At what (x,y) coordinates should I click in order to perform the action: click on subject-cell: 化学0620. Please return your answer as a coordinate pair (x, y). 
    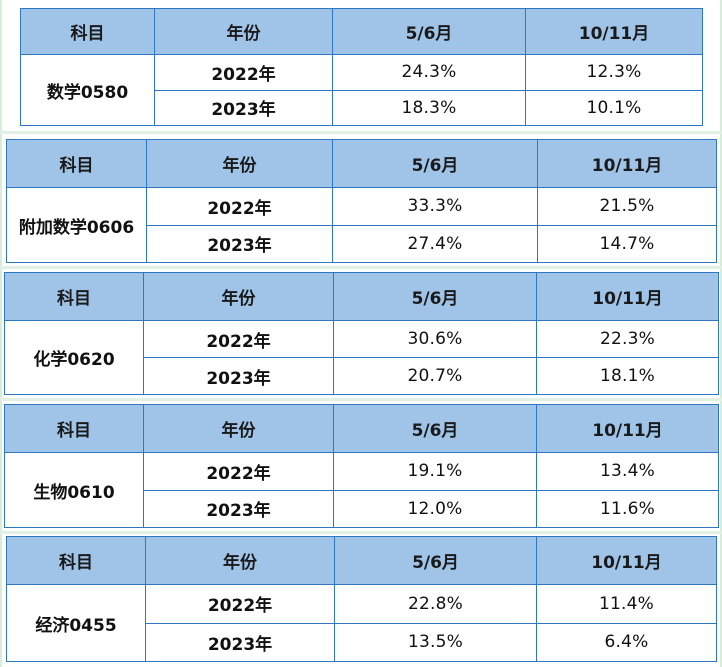
    Looking at the image, I should click on (74, 357).